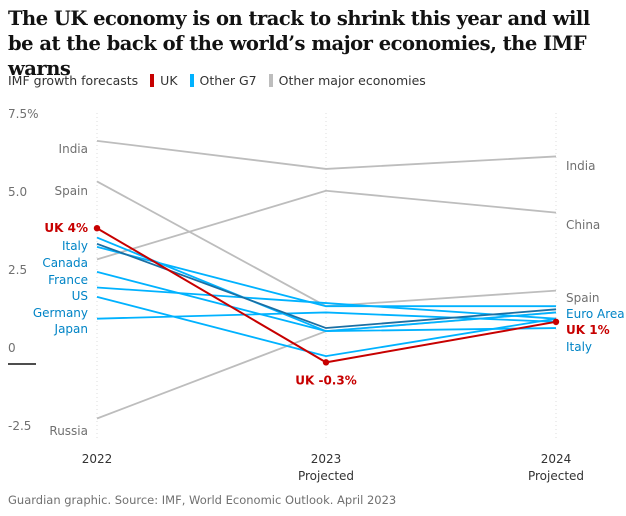 This screenshot has height=516, width=626. Describe the element at coordinates (17, 192) in the screenshot. I see `y-tick-label: 5.0` at that location.